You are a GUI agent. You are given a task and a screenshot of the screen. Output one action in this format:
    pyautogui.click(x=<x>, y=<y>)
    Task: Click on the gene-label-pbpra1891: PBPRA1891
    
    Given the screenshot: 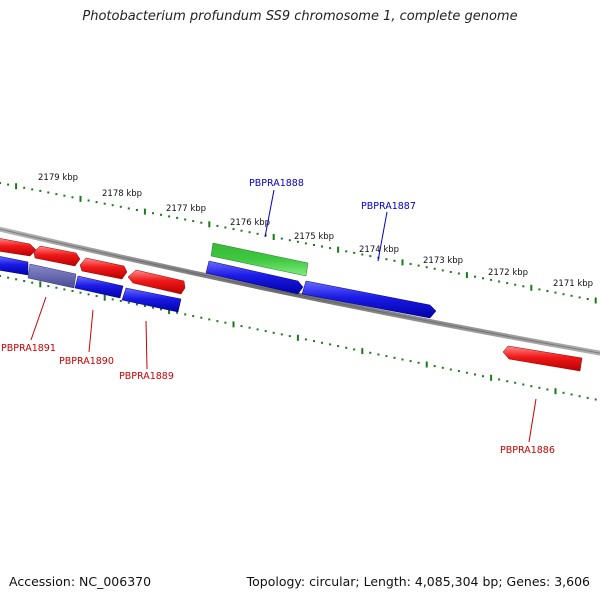 What is the action you would take?
    pyautogui.click(x=28, y=348)
    